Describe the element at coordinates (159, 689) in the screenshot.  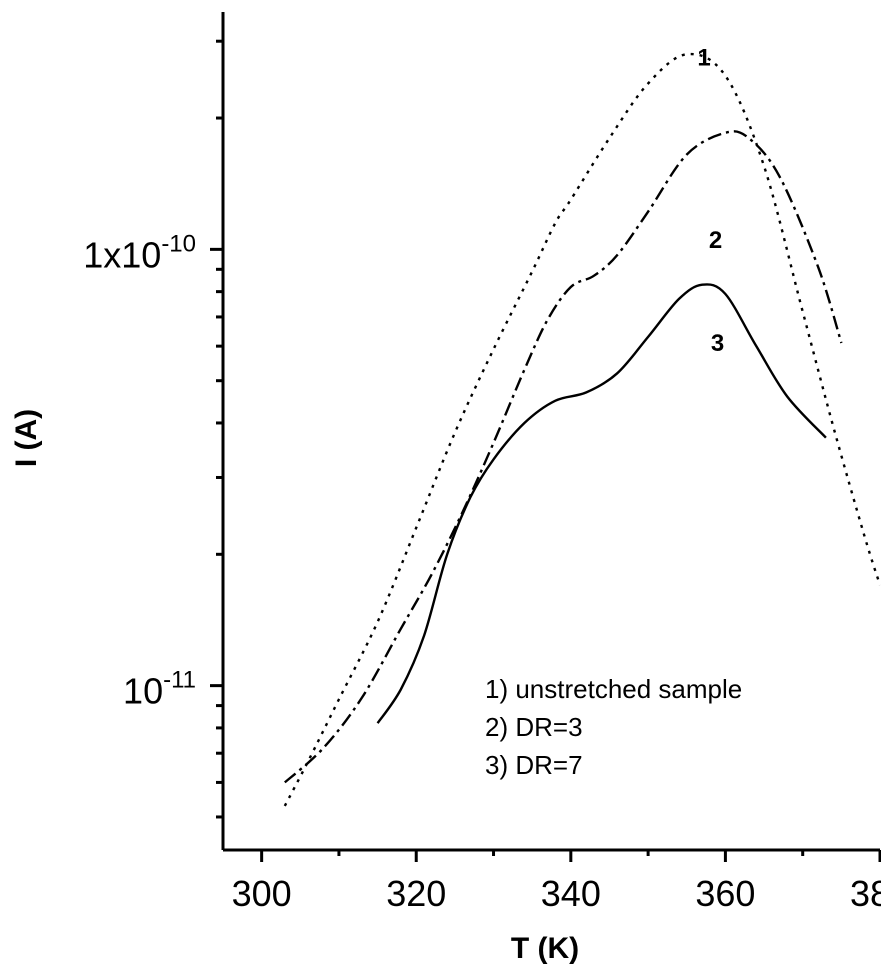
I see `y-tick-label: 10-11` at that location.